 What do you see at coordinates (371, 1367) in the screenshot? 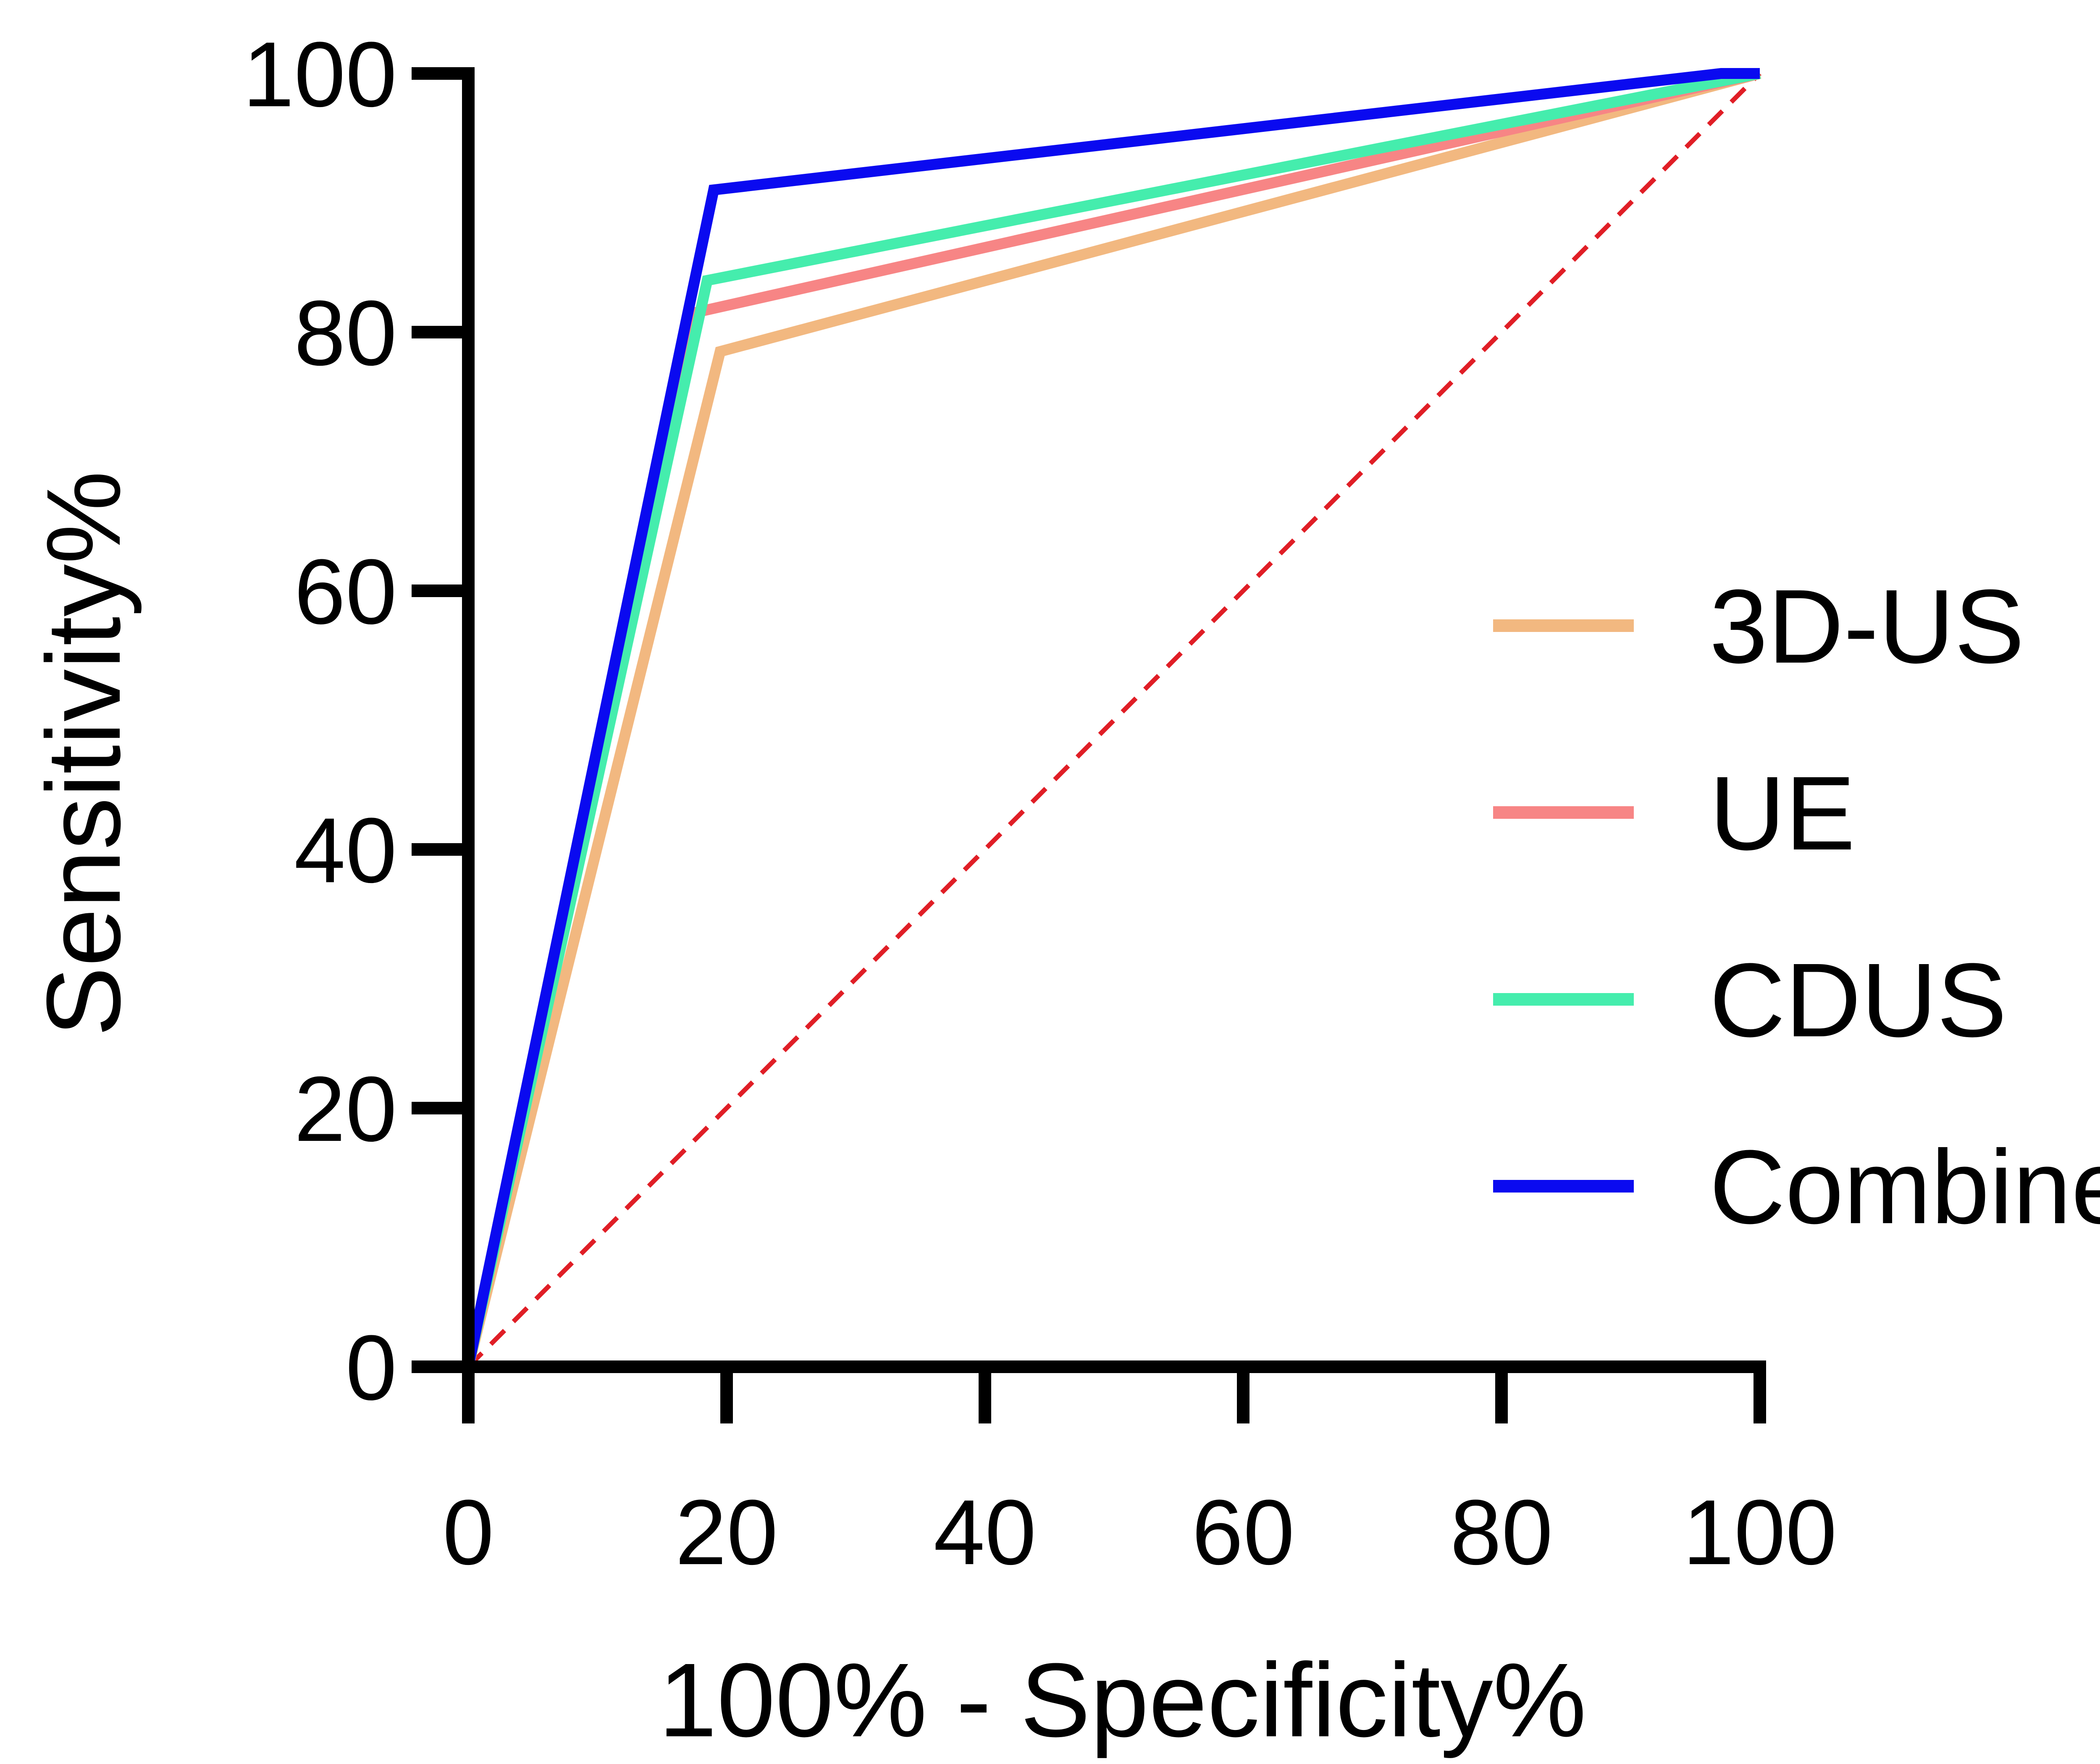
I see `y-tick-label: 0` at bounding box center [371, 1367].